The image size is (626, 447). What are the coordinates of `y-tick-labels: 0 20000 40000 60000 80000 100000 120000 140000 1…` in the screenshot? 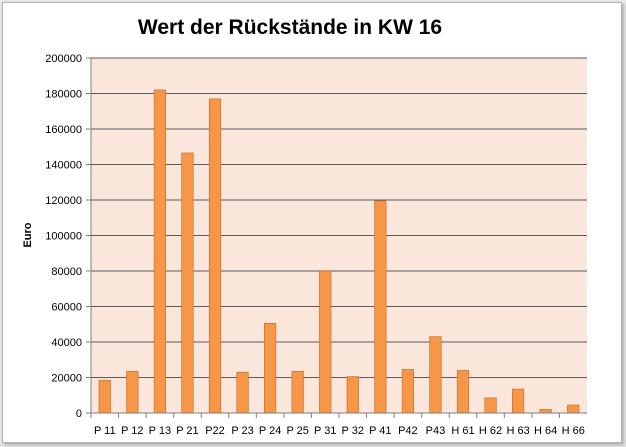 It's located at (63, 236).